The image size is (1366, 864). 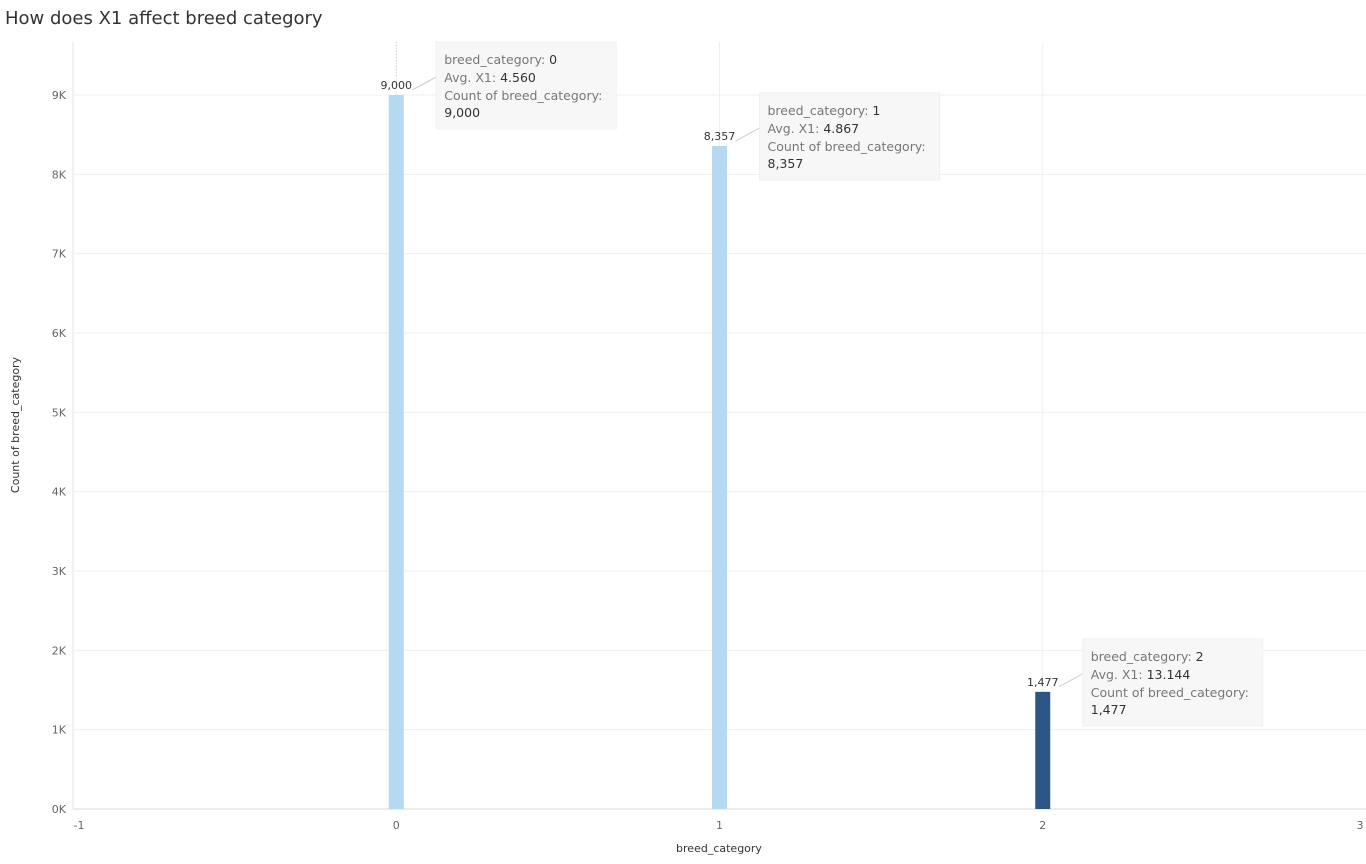 What do you see at coordinates (59, 492) in the screenshot?
I see `y-tick-label: 4K` at bounding box center [59, 492].